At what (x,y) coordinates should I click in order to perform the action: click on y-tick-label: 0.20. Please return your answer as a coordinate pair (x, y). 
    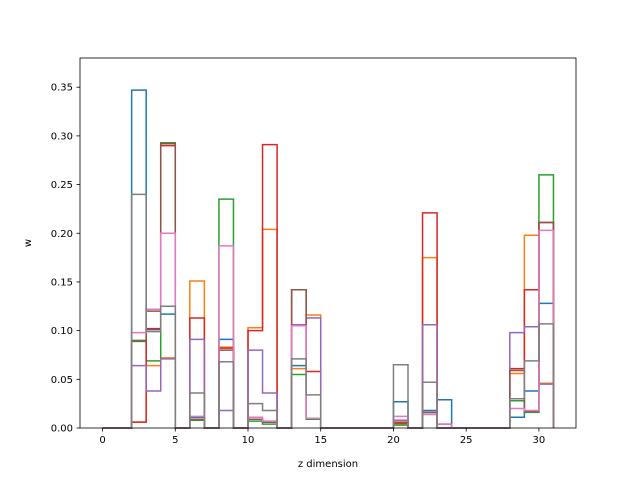
    Looking at the image, I should click on (62, 234).